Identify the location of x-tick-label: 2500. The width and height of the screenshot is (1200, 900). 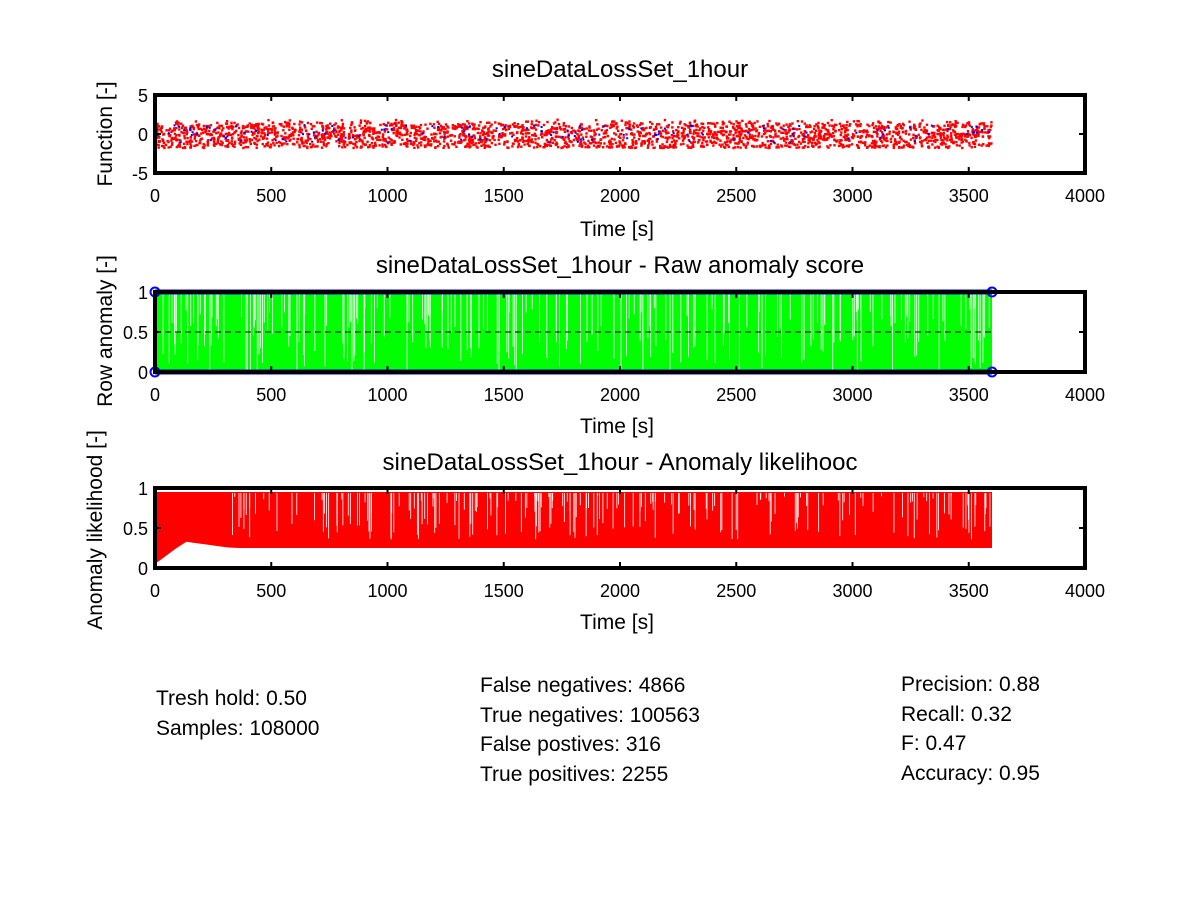
(736, 591).